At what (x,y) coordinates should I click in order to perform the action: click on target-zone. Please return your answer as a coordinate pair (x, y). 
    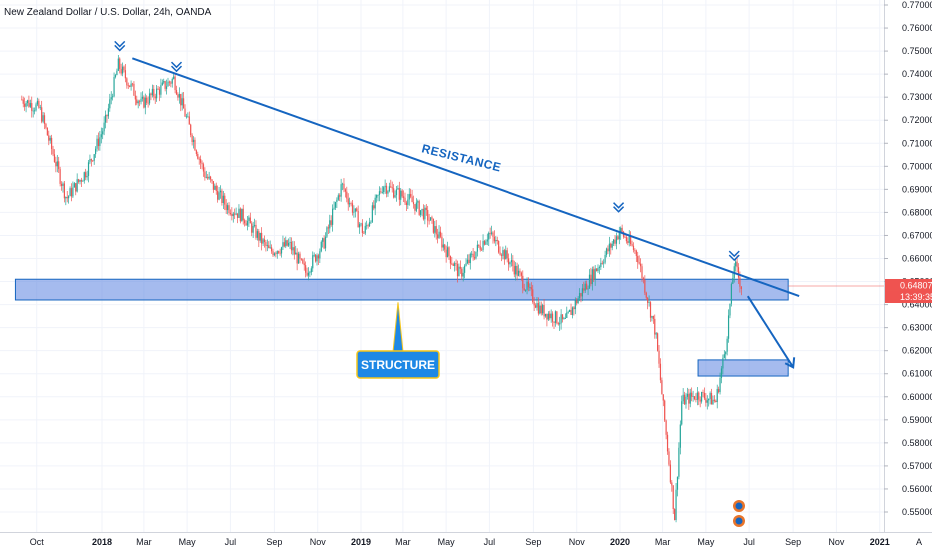
    Looking at the image, I should click on (743, 368).